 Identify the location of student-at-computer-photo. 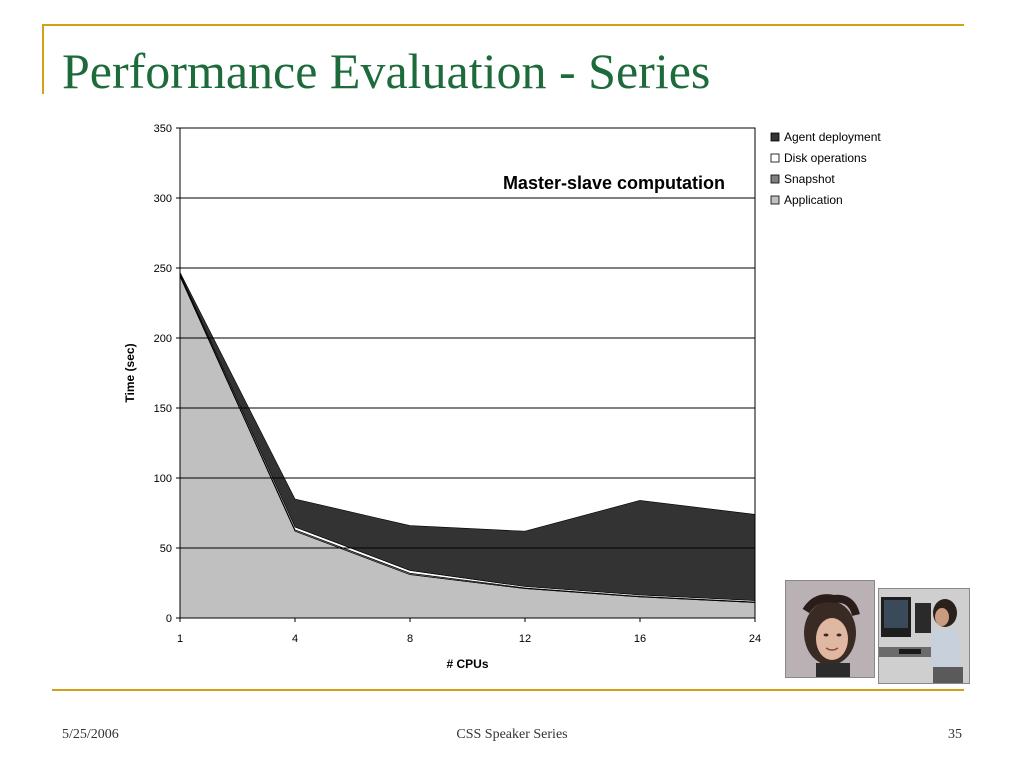
(924, 636).